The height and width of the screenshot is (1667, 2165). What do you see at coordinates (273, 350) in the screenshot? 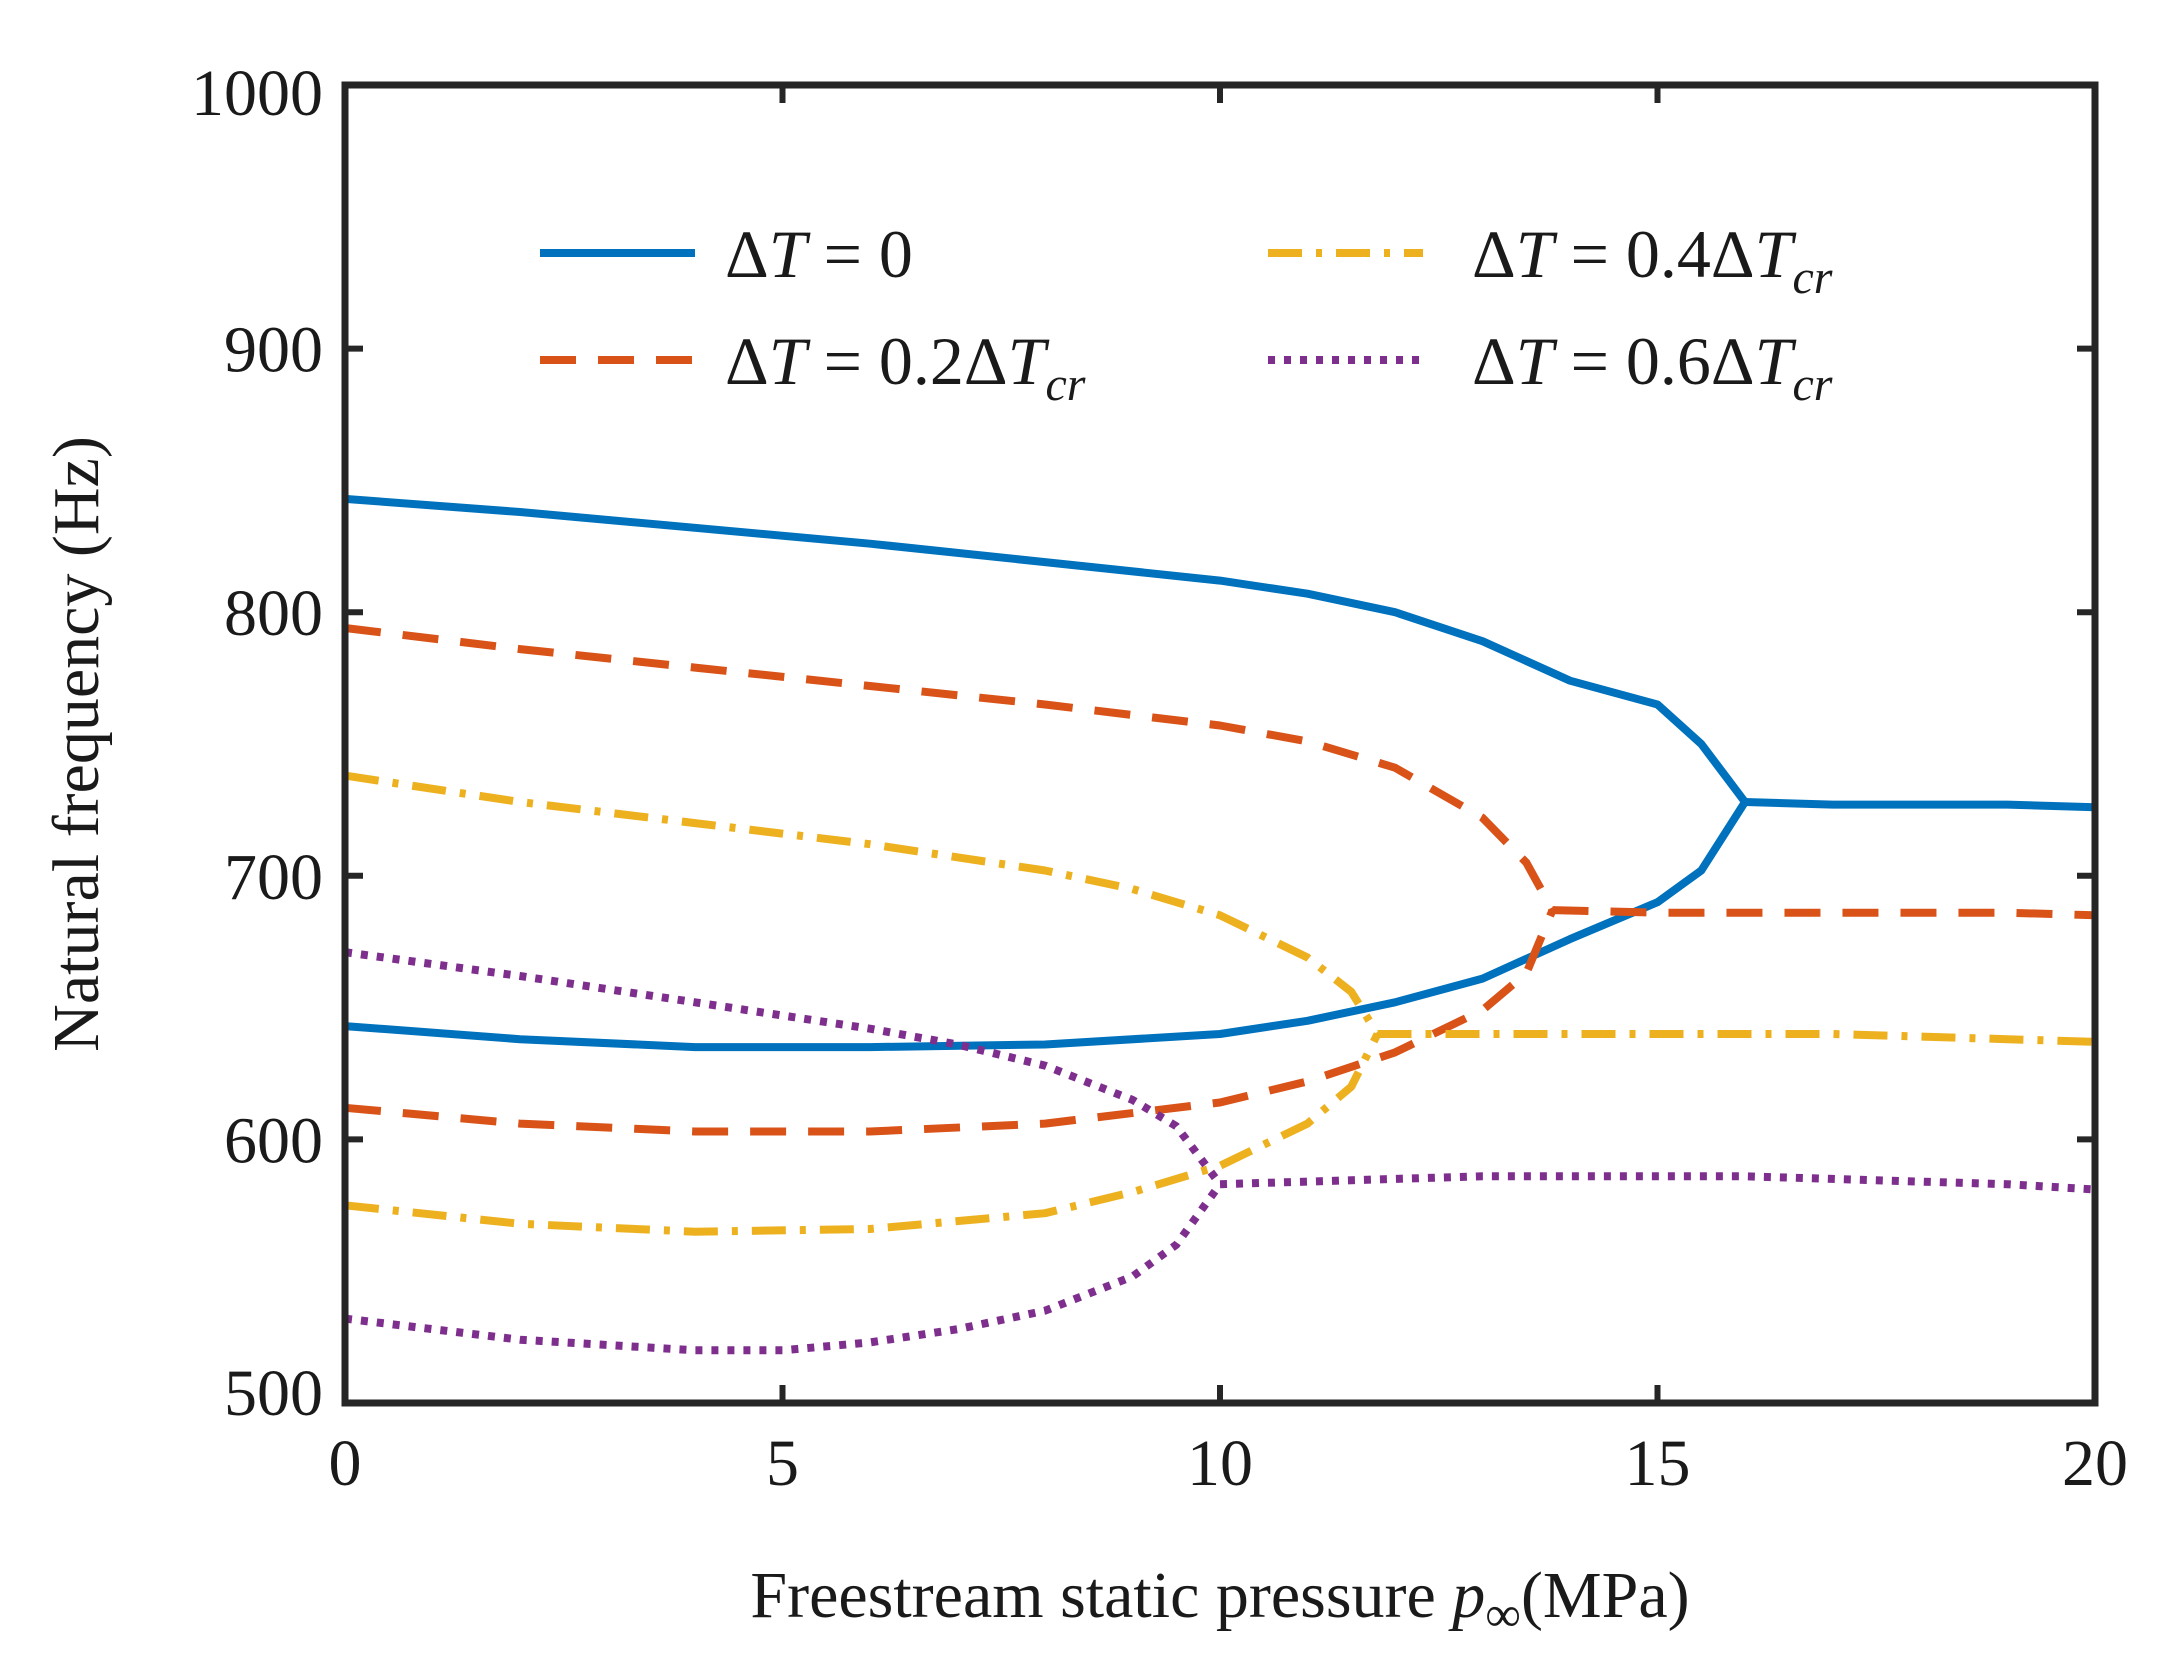
I see `y-tick-label: 900` at bounding box center [273, 350].